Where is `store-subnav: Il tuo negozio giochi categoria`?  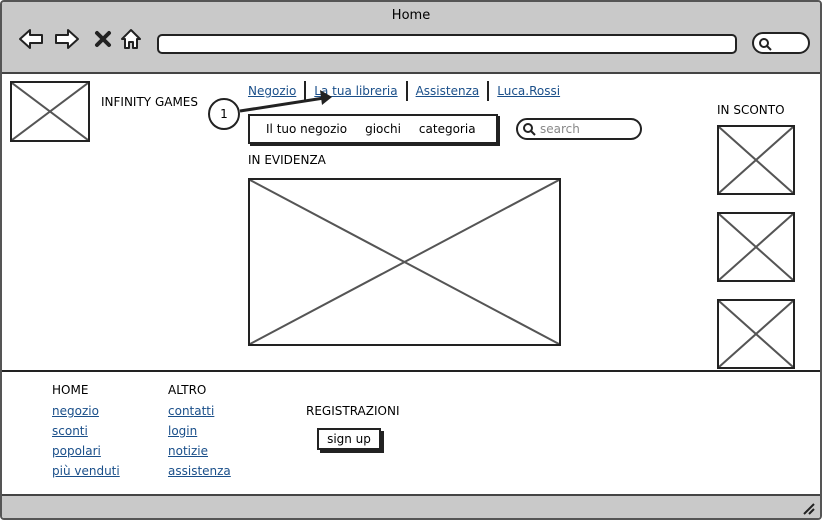 store-subnav: Il tuo negozio giochi categoria is located at coordinates (373, 129).